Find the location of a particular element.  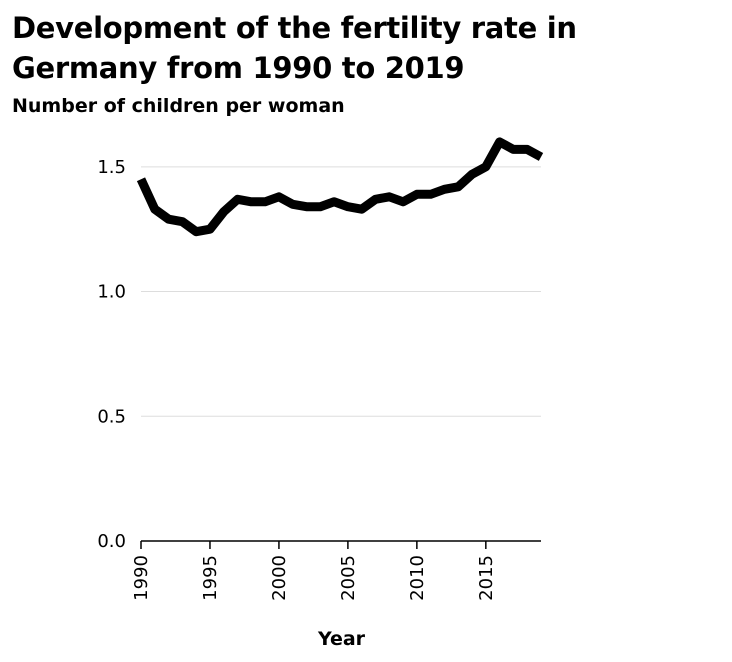

x-tick-label: 1995 is located at coordinates (210, 578).